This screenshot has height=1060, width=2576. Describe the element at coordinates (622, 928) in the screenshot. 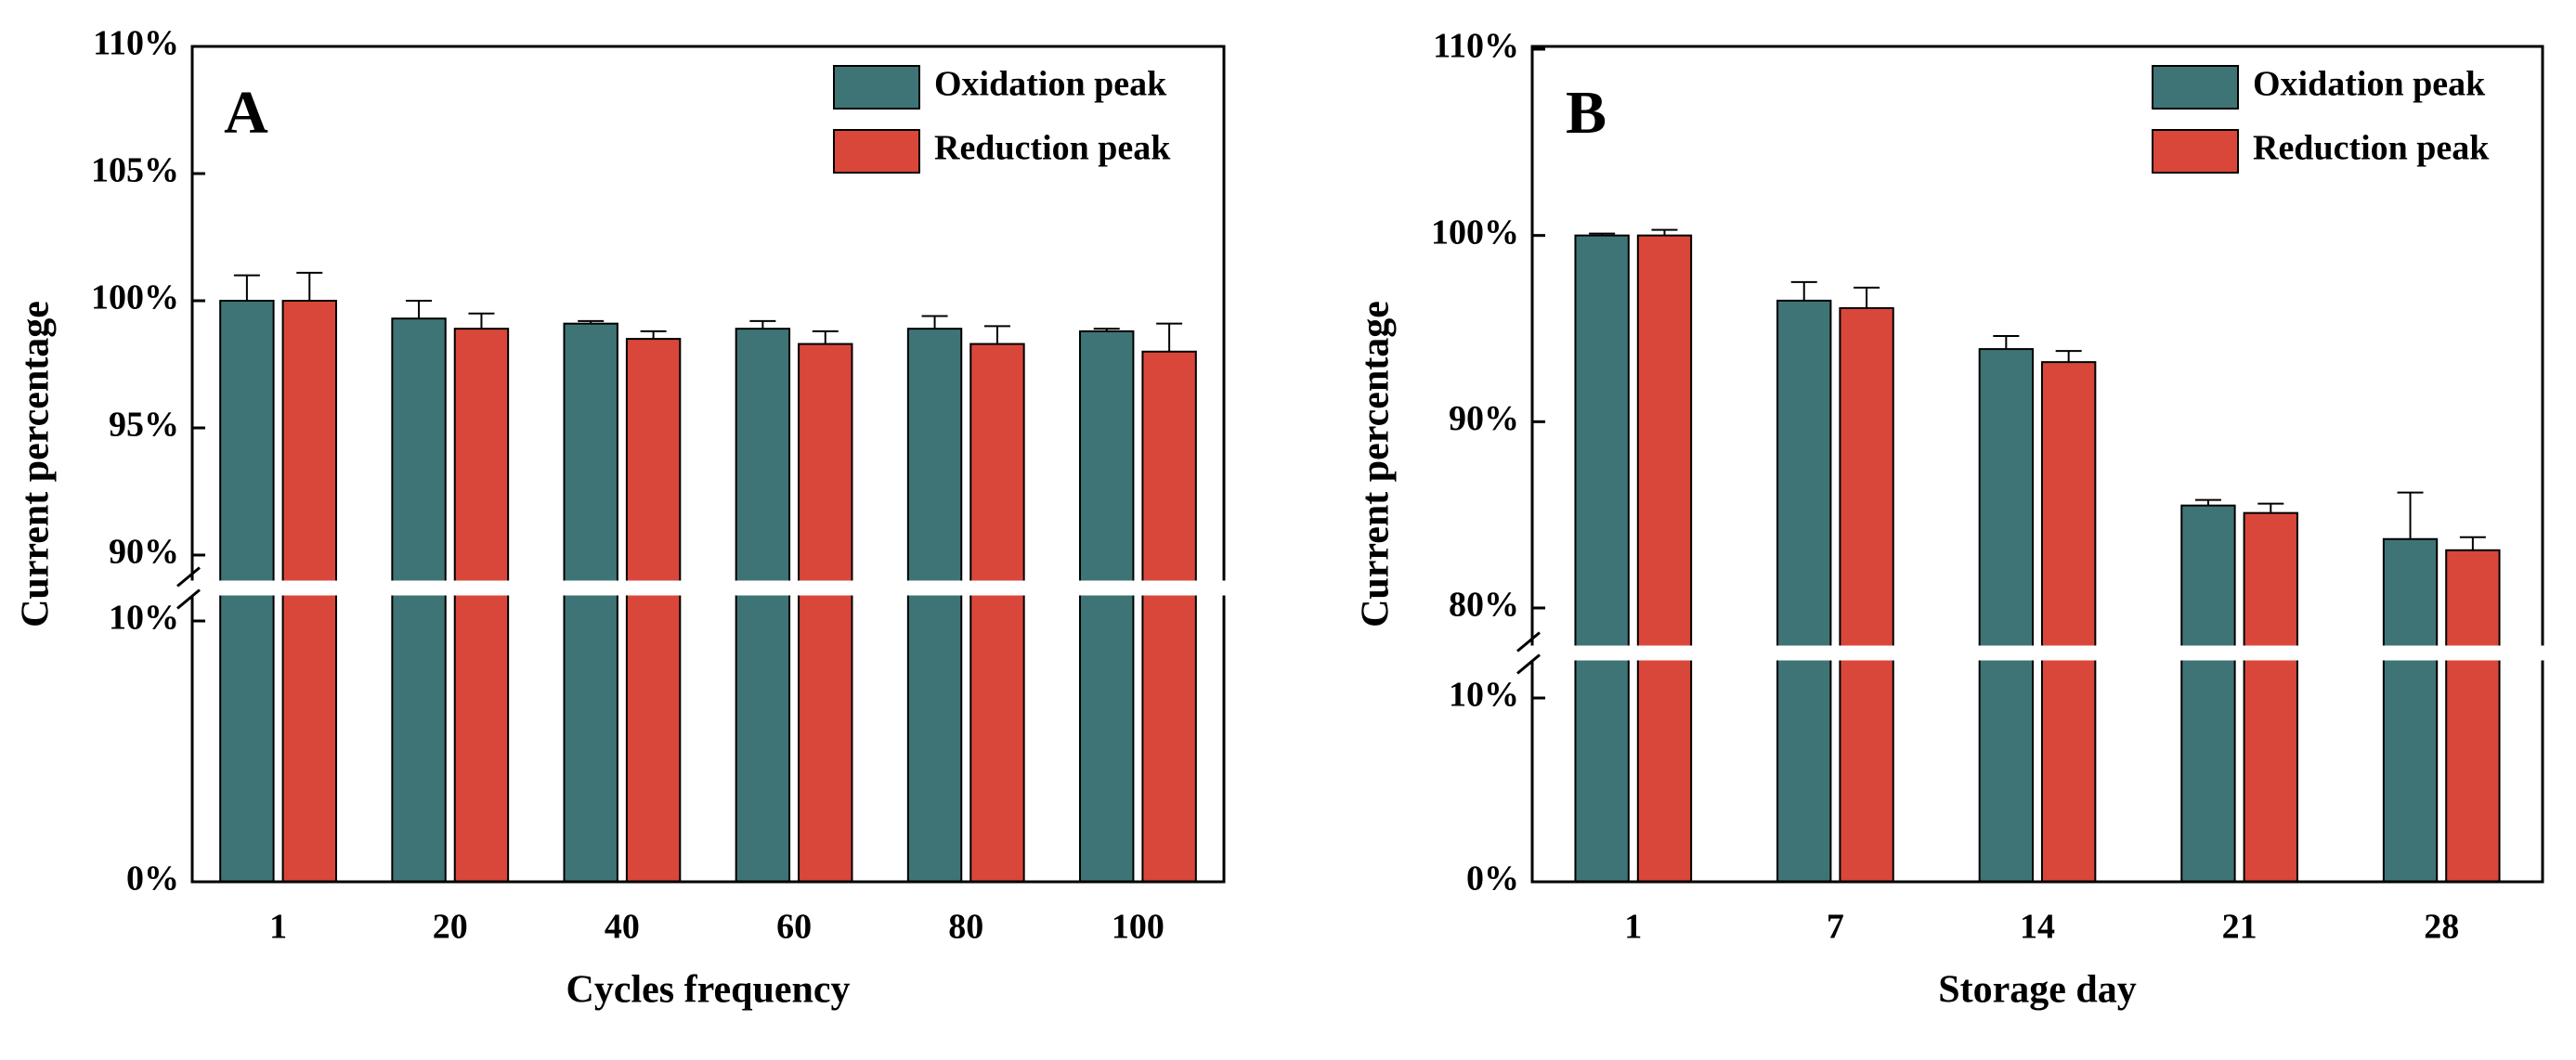

I see `x-tick-label: 40` at that location.